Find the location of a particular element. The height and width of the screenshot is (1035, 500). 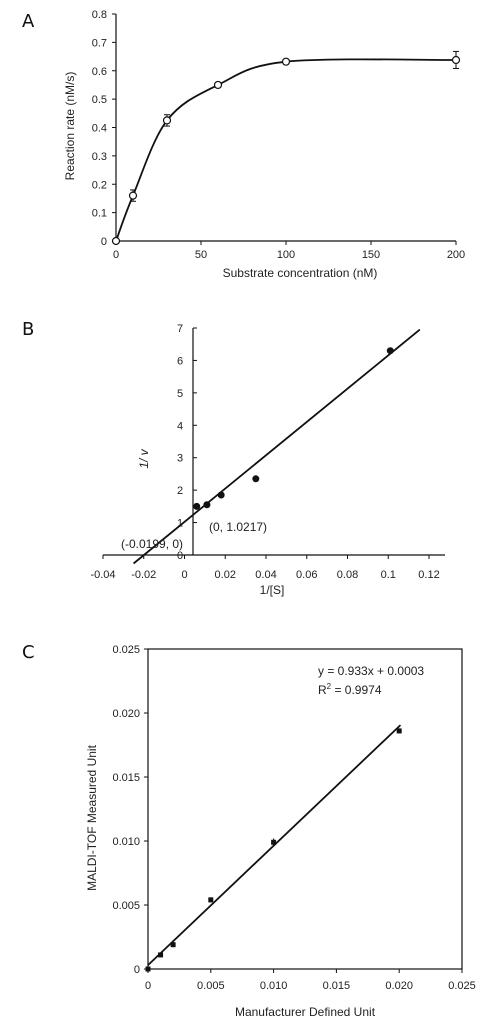

panel-a-y-tick-label: 0.1 is located at coordinates (99, 214).